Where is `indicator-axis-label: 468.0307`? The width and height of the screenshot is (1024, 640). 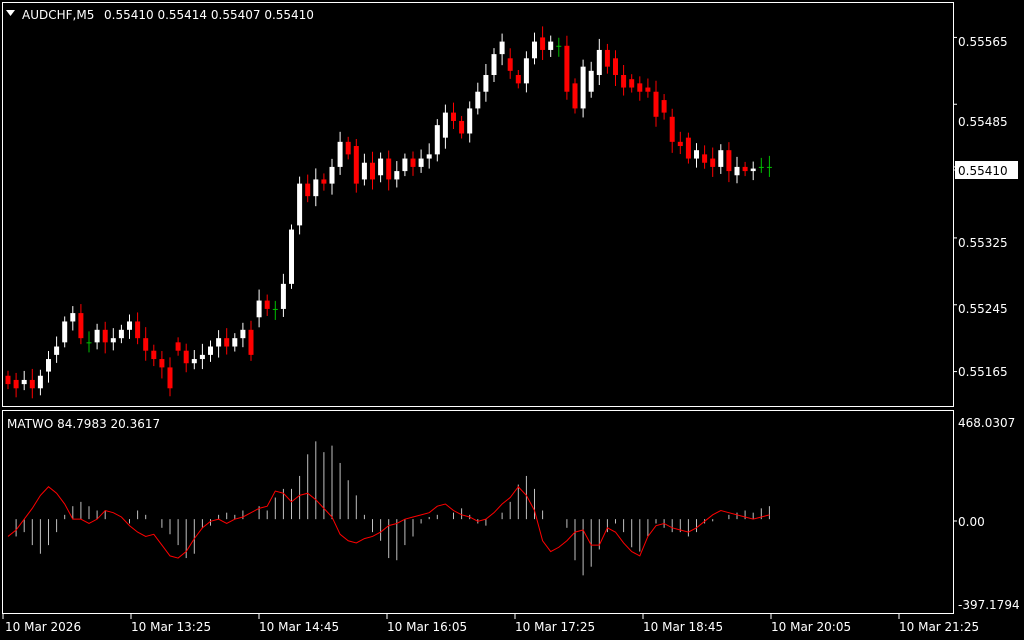
indicator-axis-label: 468.0307 is located at coordinates (986, 423).